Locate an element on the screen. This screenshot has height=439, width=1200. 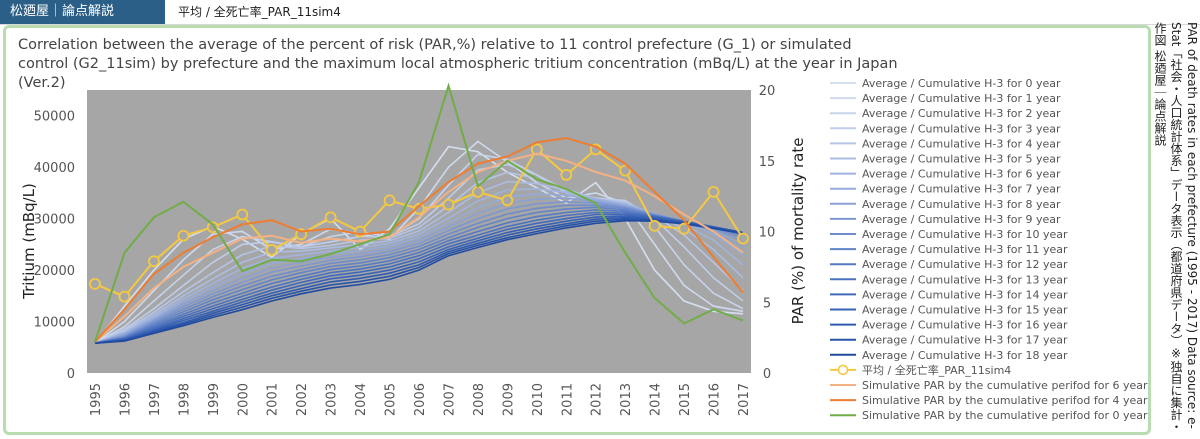
legend-entry: Average / Cumulative H-3 for 5 year is located at coordinates (961, 159).